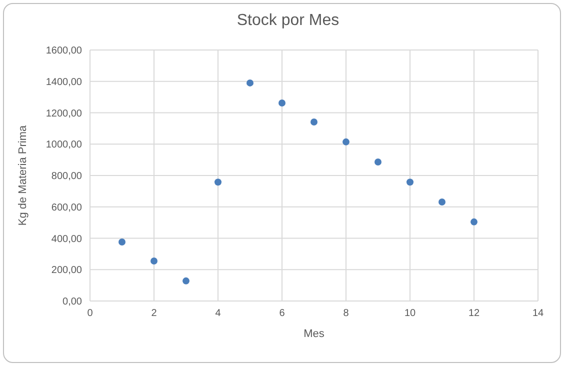  Describe the element at coordinates (282, 314) in the screenshot. I see `x-tick-label: 6` at that location.